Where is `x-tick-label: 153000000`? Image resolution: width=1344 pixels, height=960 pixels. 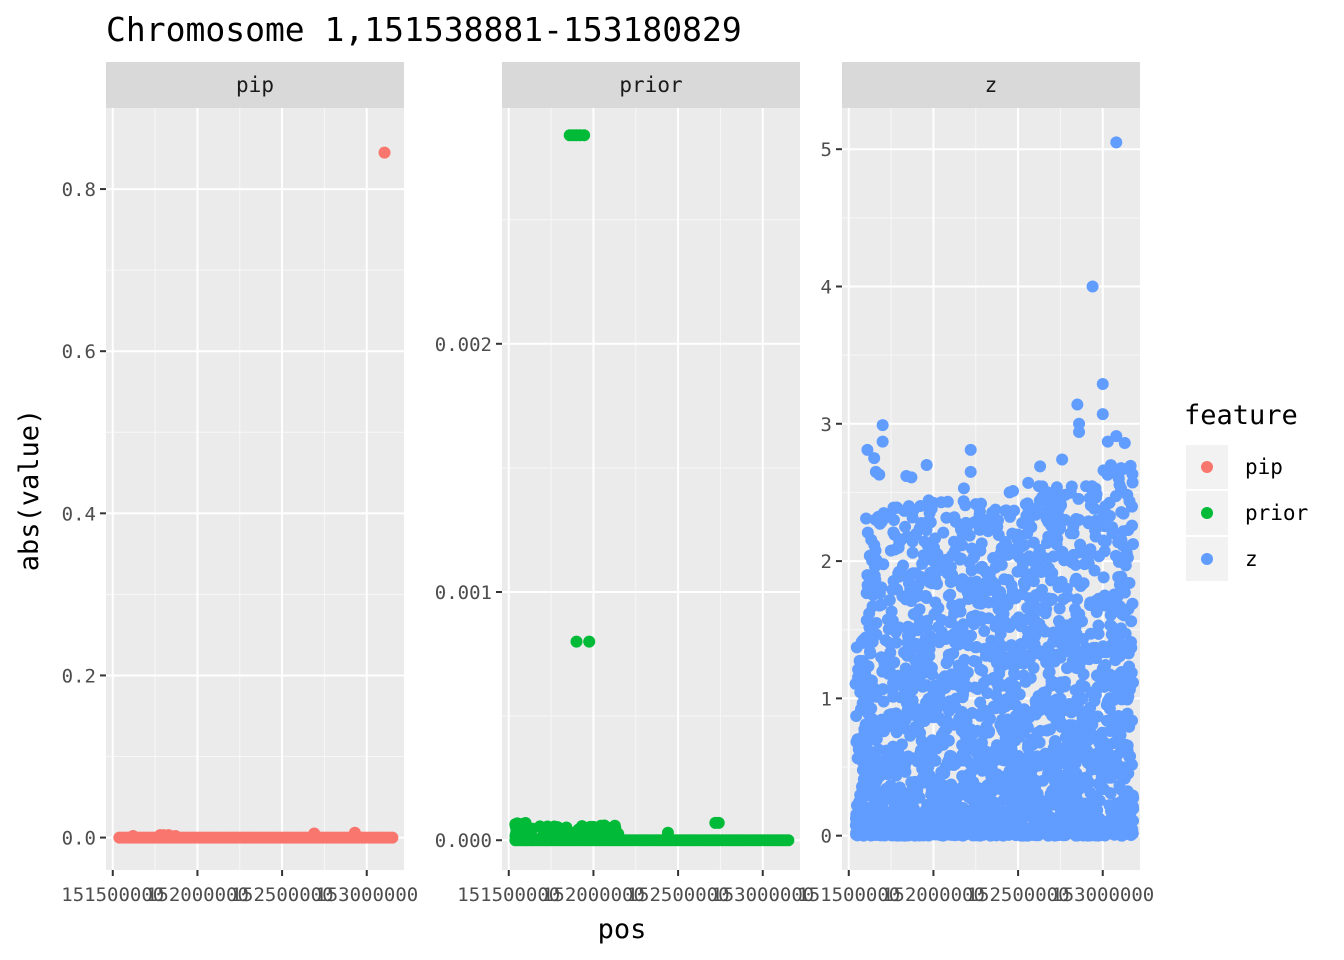 x-tick-label: 153000000 is located at coordinates (762, 895).